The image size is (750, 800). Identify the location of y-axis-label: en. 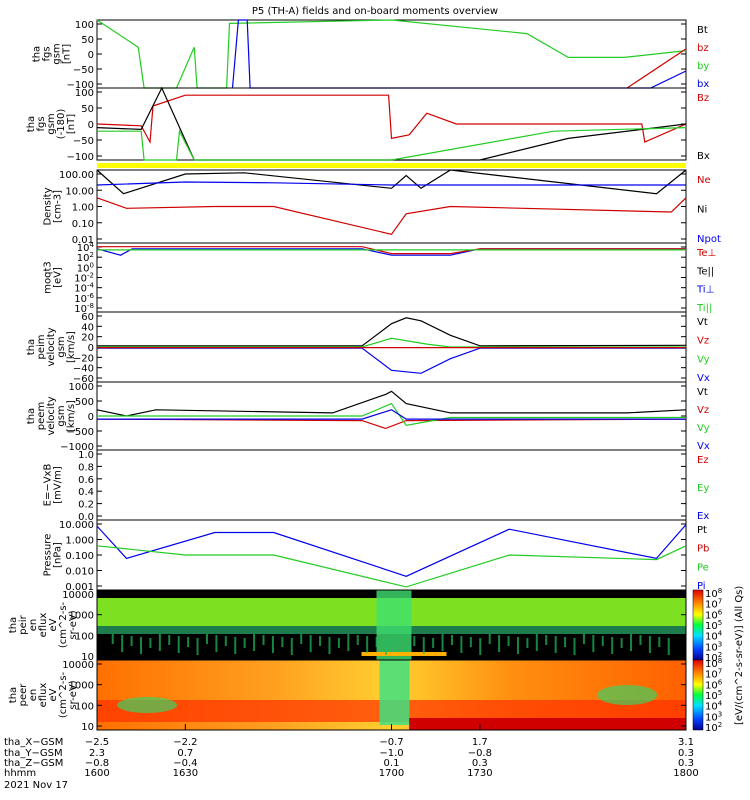
(33, 695).